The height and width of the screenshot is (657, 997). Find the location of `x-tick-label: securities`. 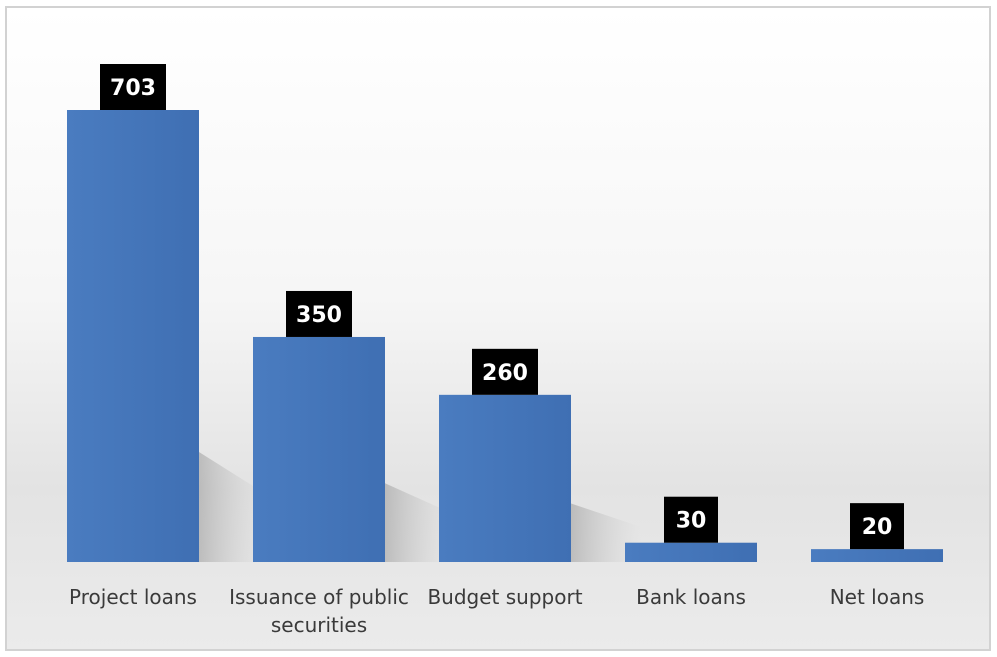

x-tick-label: securities is located at coordinates (319, 625).